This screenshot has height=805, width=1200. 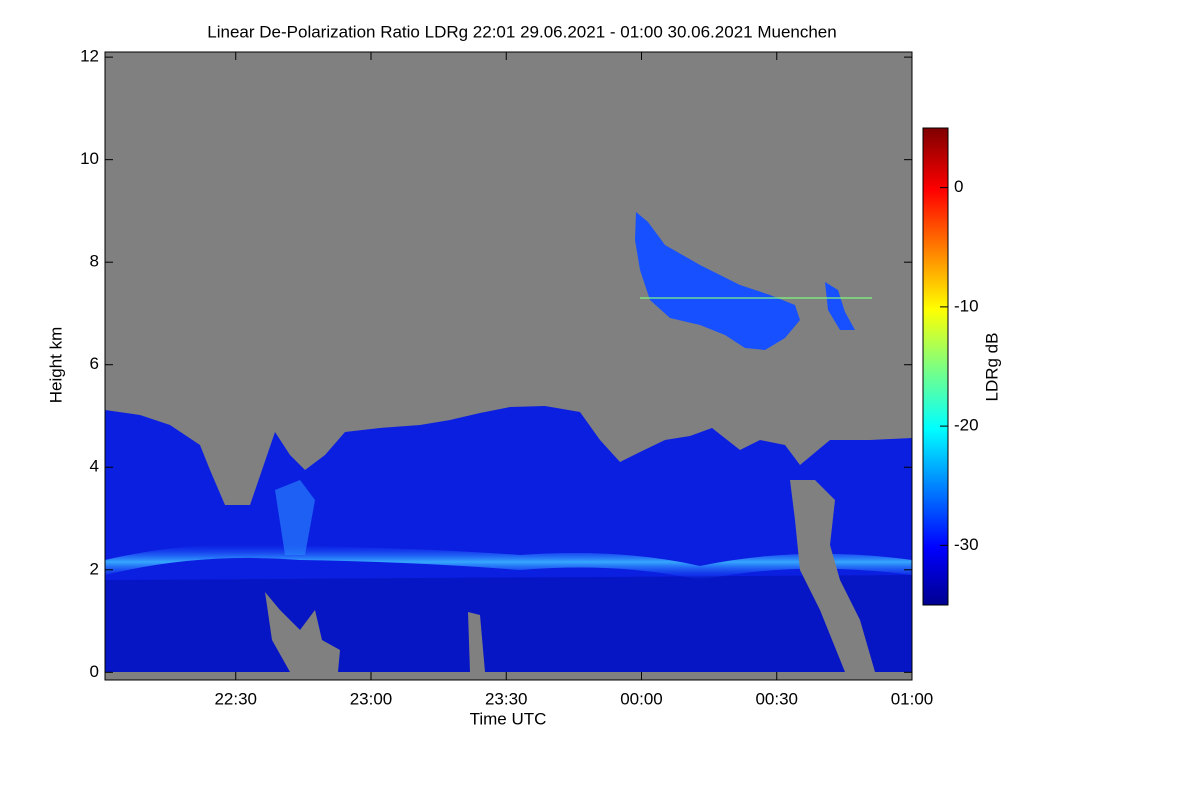 I want to click on colorbar-tick-label: -20, so click(x=966, y=425).